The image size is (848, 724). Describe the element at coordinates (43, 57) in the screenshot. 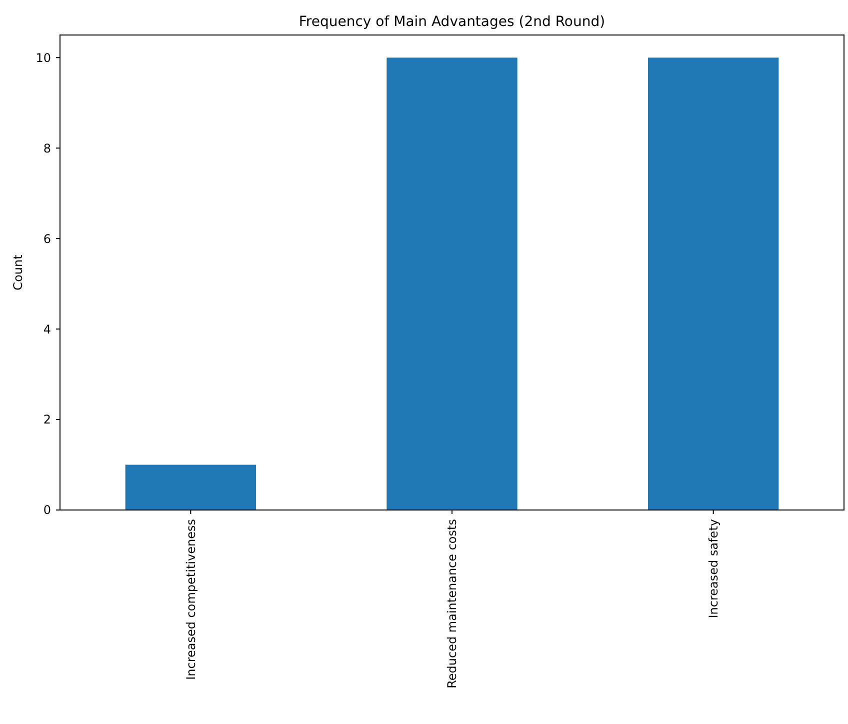

I see `y-tick-label: 10` at that location.